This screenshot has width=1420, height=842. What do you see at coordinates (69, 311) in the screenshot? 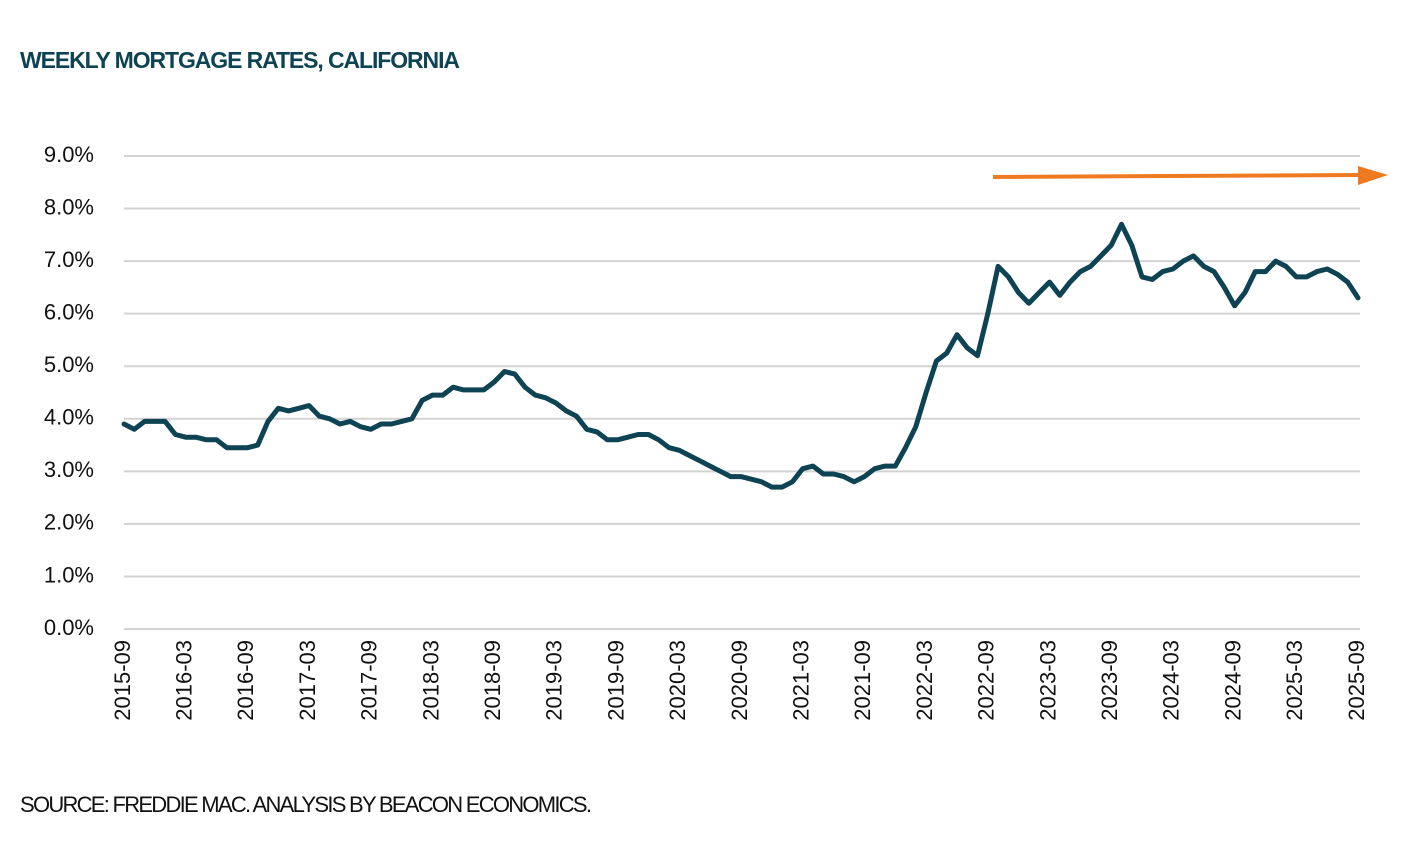
I see `y-tick-label: 6.0%` at bounding box center [69, 311].